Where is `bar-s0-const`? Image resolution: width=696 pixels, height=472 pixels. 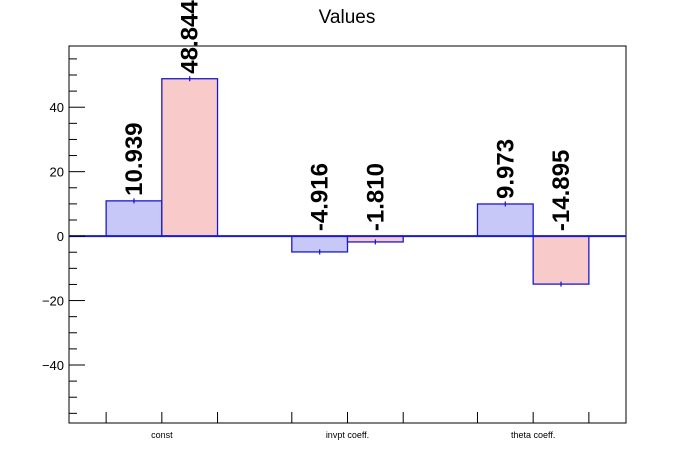
bar-s0-const is located at coordinates (134, 218).